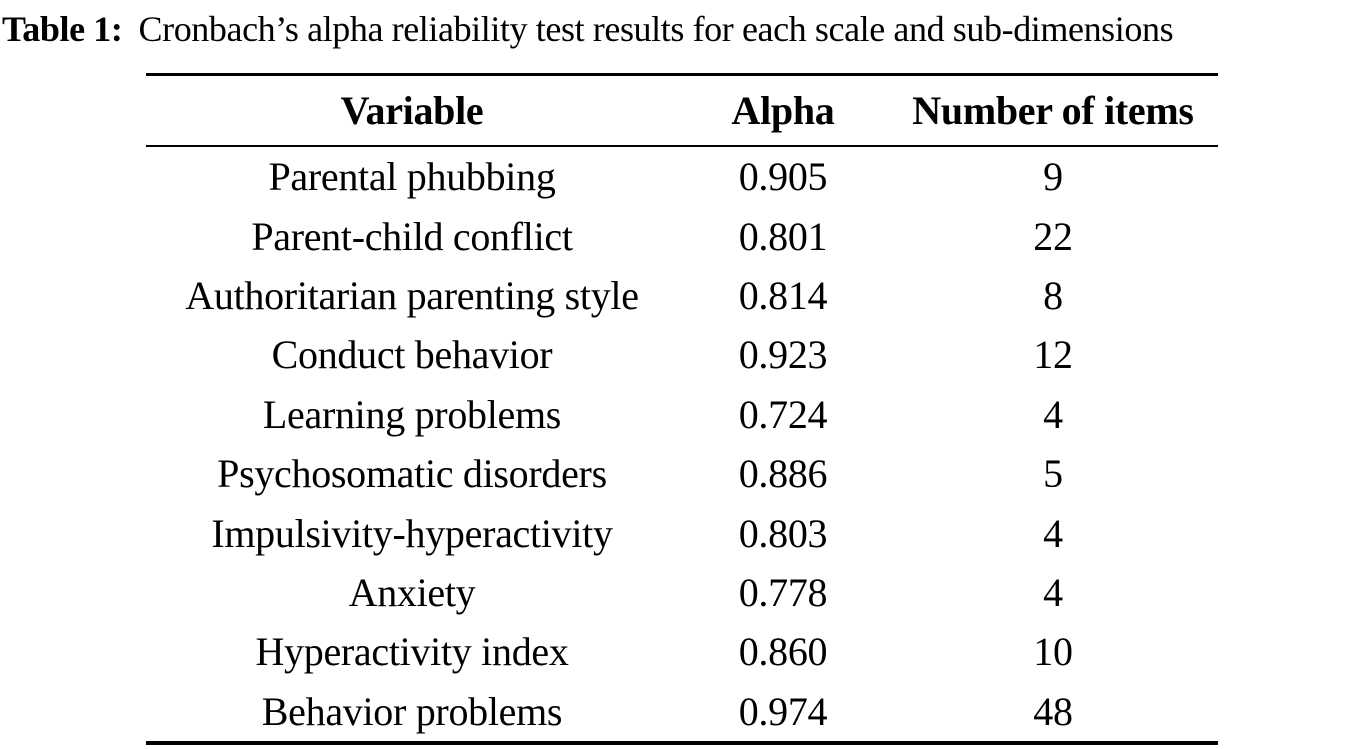 The image size is (1363, 749). What do you see at coordinates (1053, 110) in the screenshot?
I see `column-header-number-of-items: Number of items` at bounding box center [1053, 110].